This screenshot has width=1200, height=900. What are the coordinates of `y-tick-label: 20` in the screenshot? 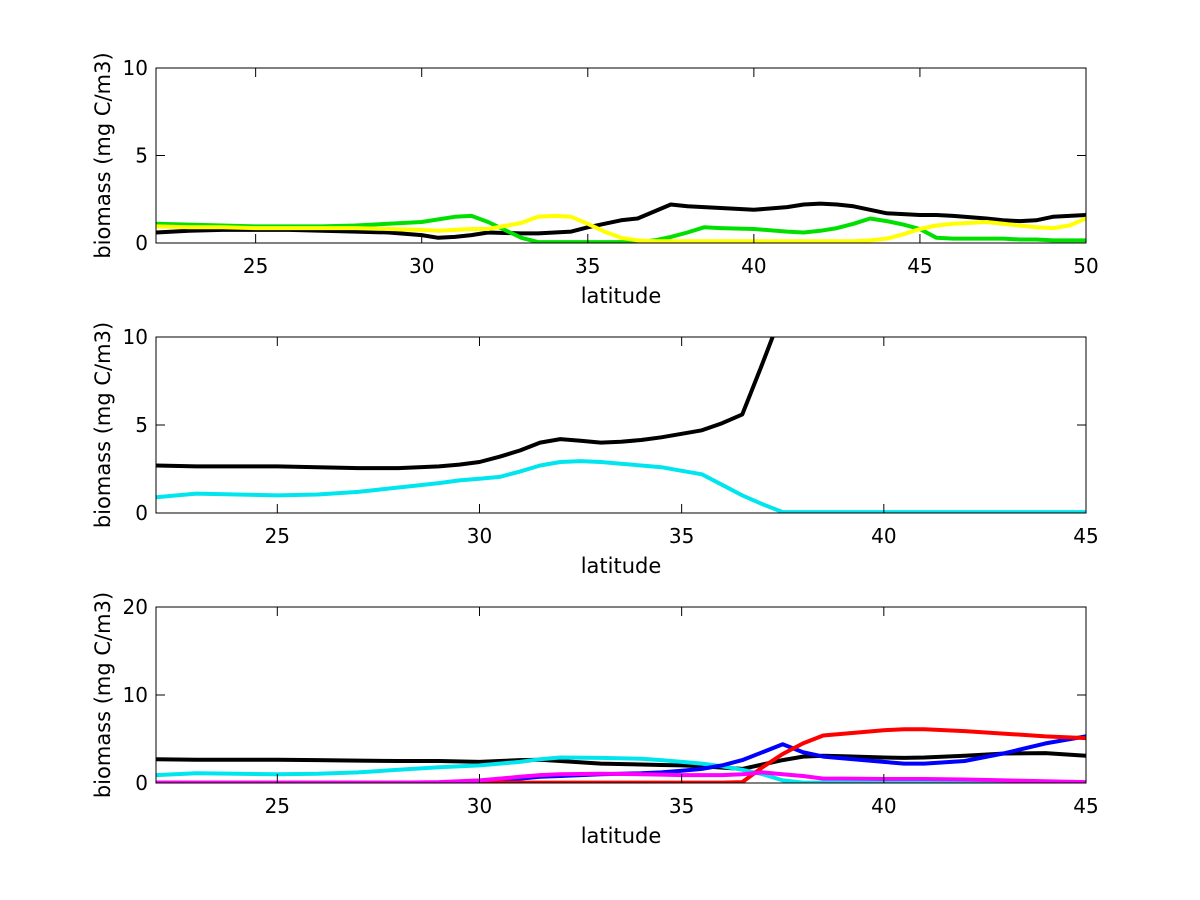 It's located at (135, 607).